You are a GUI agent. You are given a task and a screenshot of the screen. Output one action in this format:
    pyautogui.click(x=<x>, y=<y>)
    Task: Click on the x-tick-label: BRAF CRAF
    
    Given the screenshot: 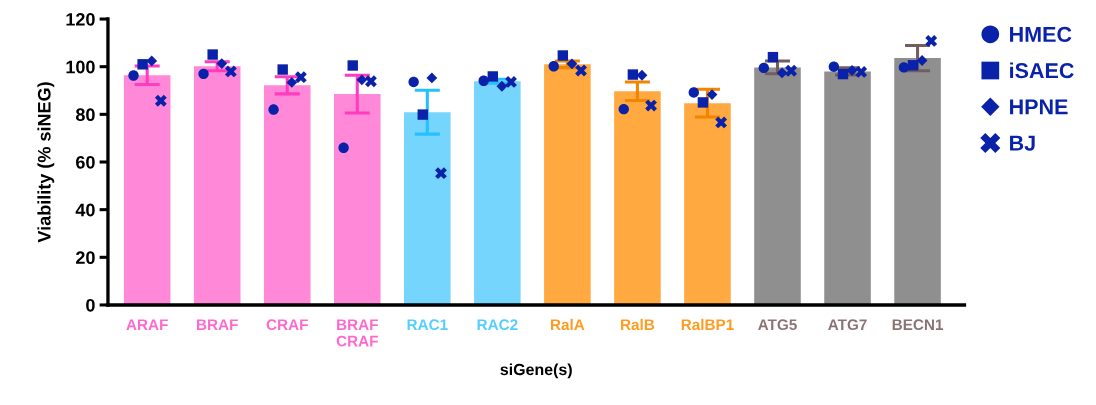 What is the action you would take?
    pyautogui.click(x=357, y=333)
    